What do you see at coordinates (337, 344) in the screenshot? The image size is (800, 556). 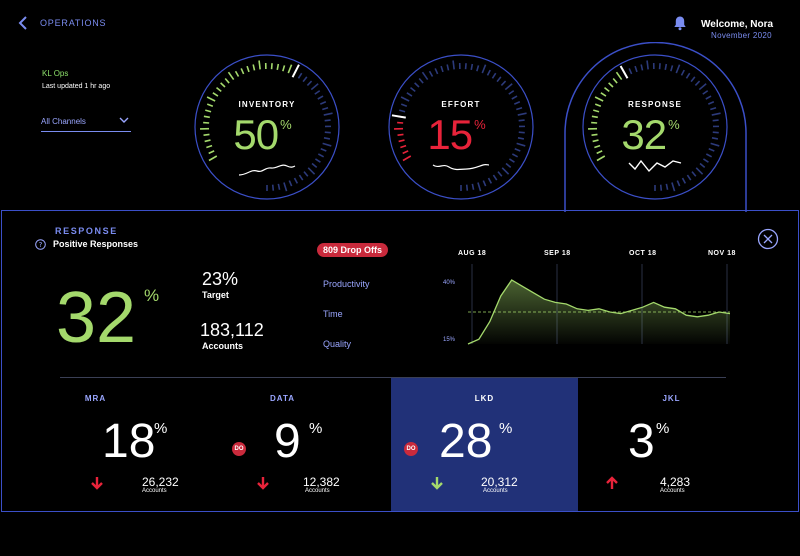 I see `metric-quality: Quality` at bounding box center [337, 344].